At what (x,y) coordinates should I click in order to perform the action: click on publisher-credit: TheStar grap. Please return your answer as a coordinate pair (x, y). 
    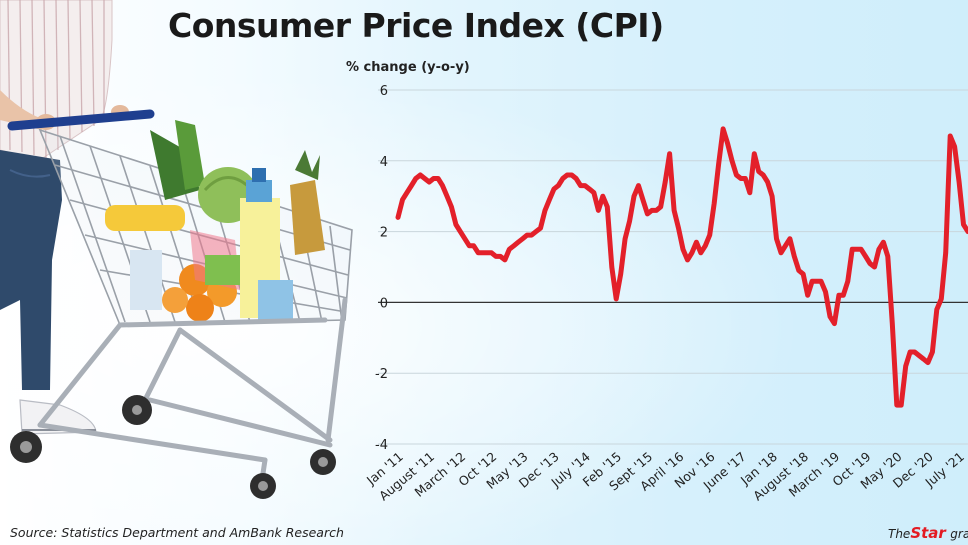
    Looking at the image, I should click on (928, 533).